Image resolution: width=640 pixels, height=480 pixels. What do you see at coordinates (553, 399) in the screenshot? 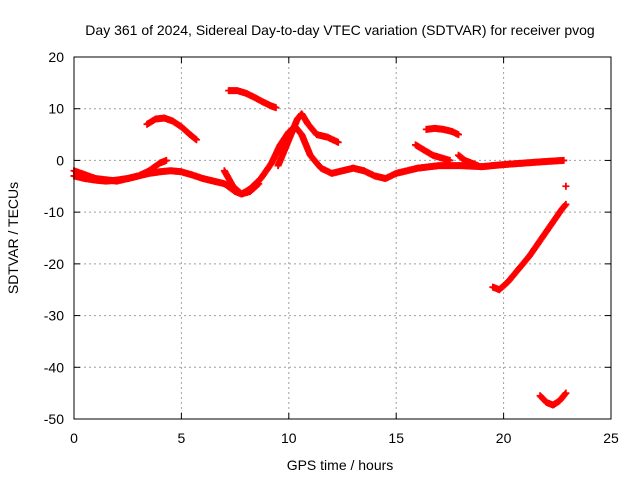
I see `series-dip-22h` at bounding box center [553, 399].